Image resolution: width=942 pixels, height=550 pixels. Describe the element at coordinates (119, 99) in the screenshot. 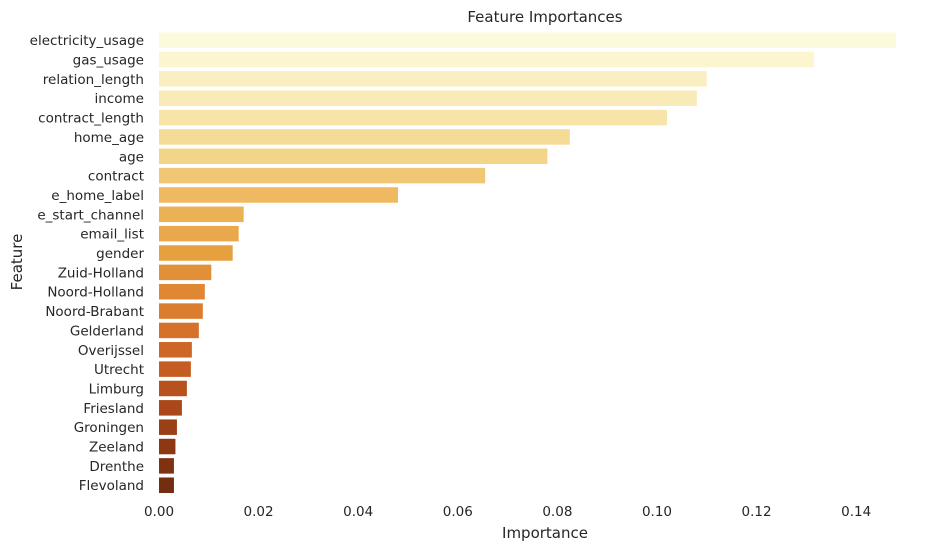

I see `y-tick-label: income` at that location.